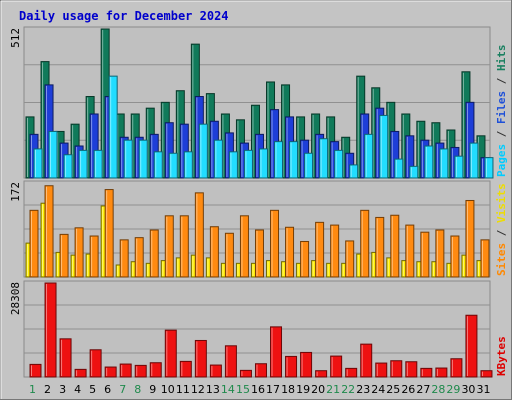 Image resolution: width=512 pixels, height=400 pixels. What do you see at coordinates (423, 389) in the screenshot?
I see `day-label-27: 27` at bounding box center [423, 389].